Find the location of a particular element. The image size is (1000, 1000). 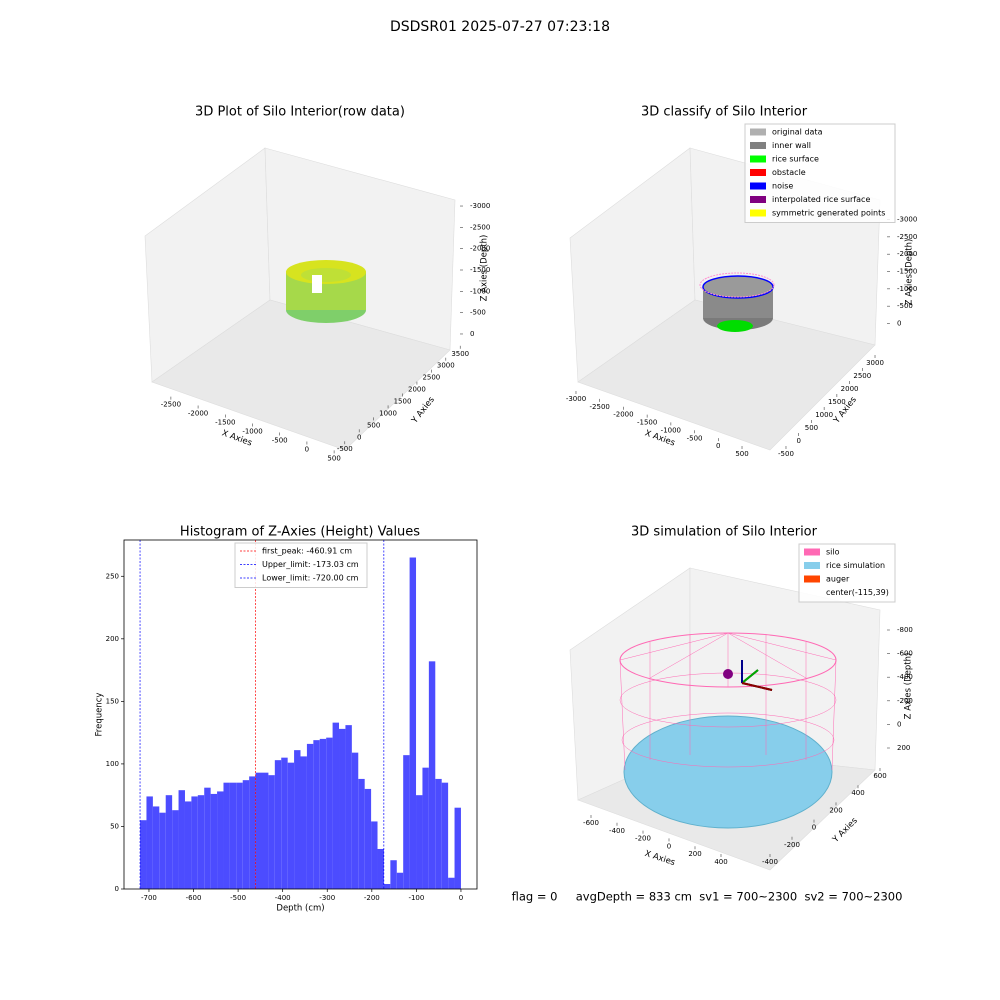

silo is located at coordinates (728, 701).